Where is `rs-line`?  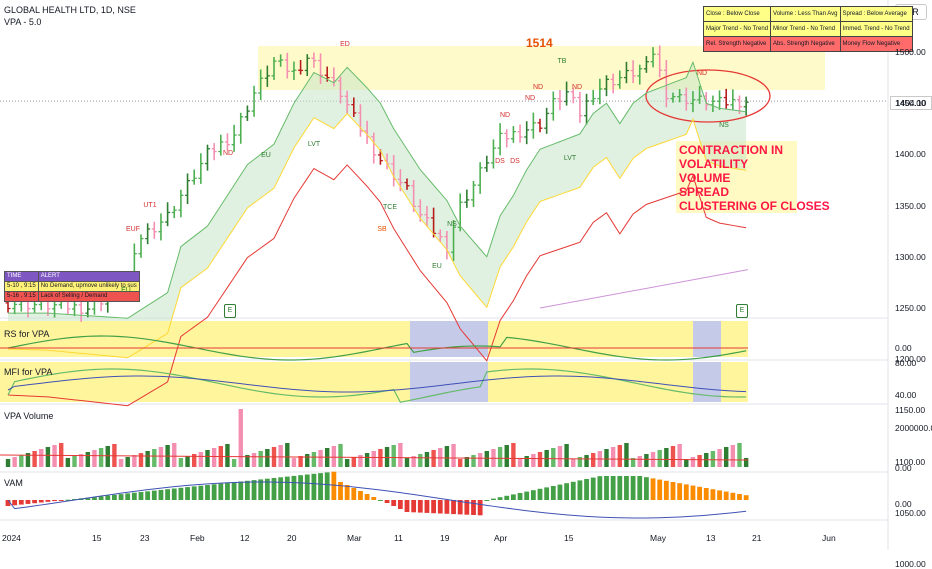 rs-line is located at coordinates (377, 348).